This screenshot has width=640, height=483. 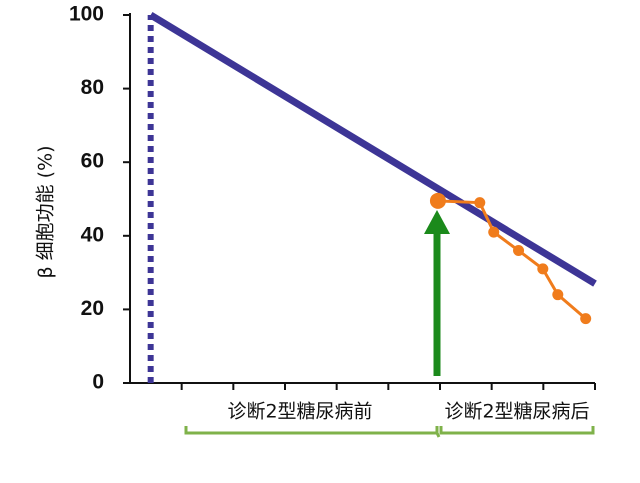 I want to click on y-tick-label: 20, so click(x=92, y=308).